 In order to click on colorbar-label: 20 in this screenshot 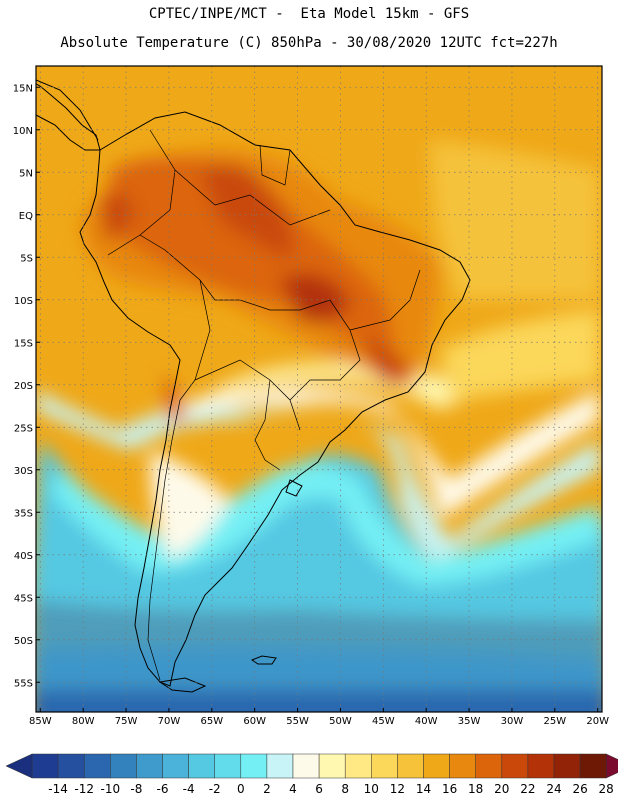, I will do `click(501, 789)`.